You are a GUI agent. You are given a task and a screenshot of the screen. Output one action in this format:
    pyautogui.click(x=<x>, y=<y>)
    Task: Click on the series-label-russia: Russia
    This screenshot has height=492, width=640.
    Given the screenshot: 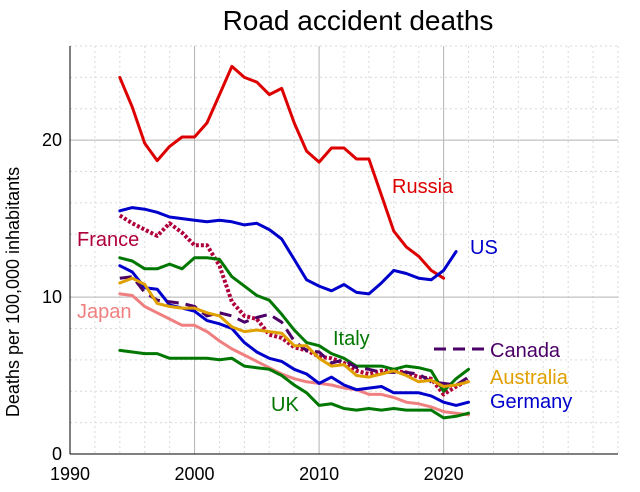 What is the action you would take?
    pyautogui.click(x=423, y=187)
    